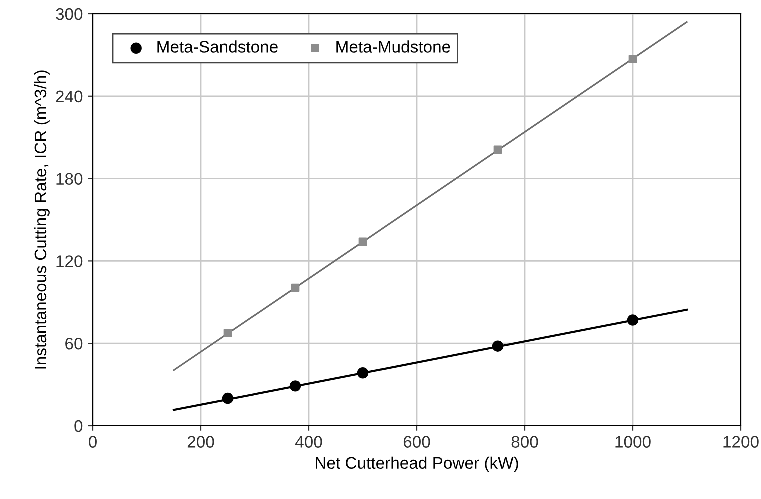  What do you see at coordinates (417, 442) in the screenshot?
I see `x-tick-label: 600` at bounding box center [417, 442].